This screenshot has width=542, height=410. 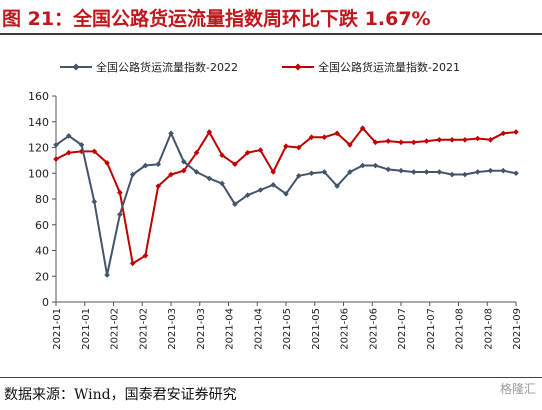 What do you see at coordinates (38, 148) in the screenshot?
I see `y-tick-label: 120` at bounding box center [38, 148].